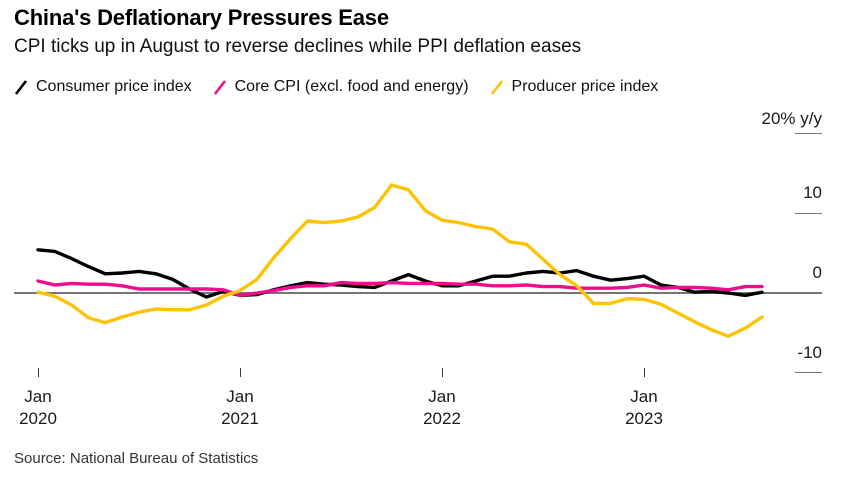 The height and width of the screenshot is (486, 851). I want to click on core-cpi-slash-icon, so click(219, 87).